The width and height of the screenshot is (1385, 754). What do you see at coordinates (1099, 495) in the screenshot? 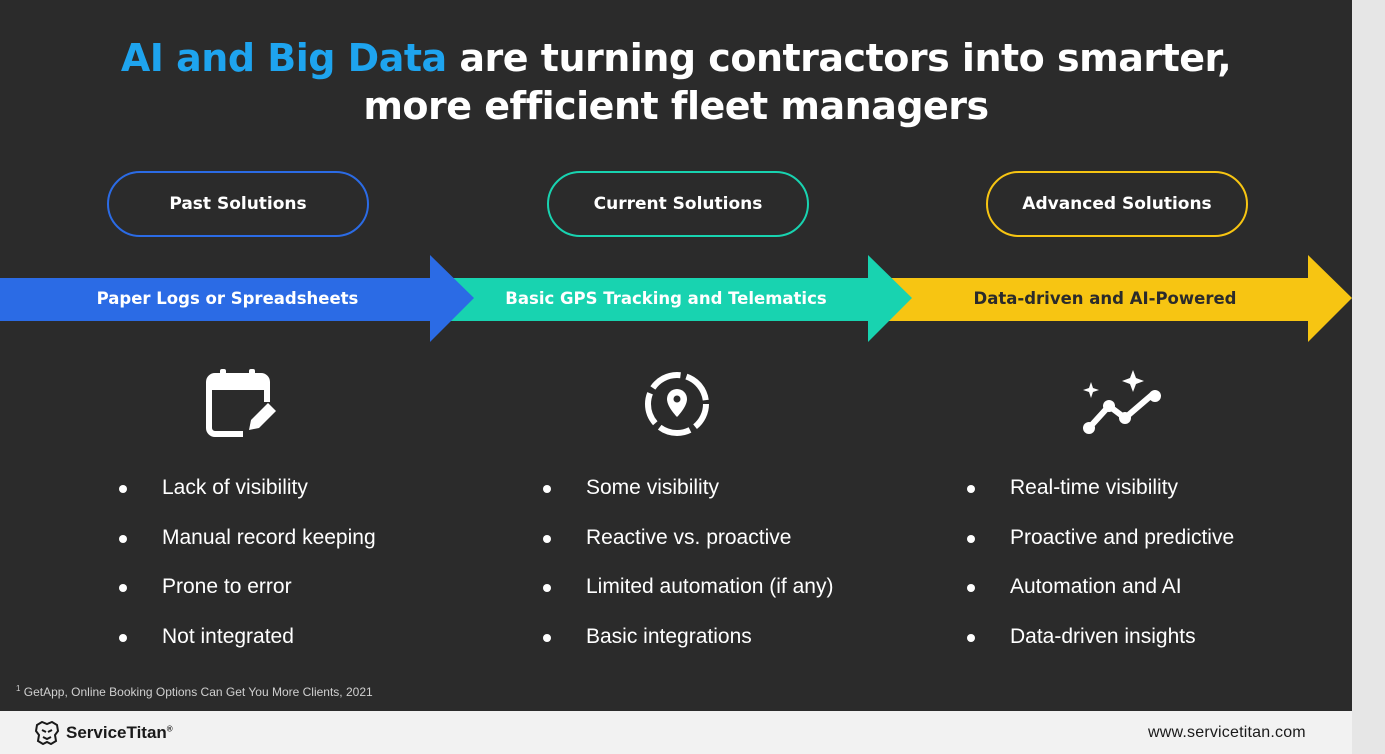
I see `list-item: Real-time visibility` at bounding box center [1099, 495].